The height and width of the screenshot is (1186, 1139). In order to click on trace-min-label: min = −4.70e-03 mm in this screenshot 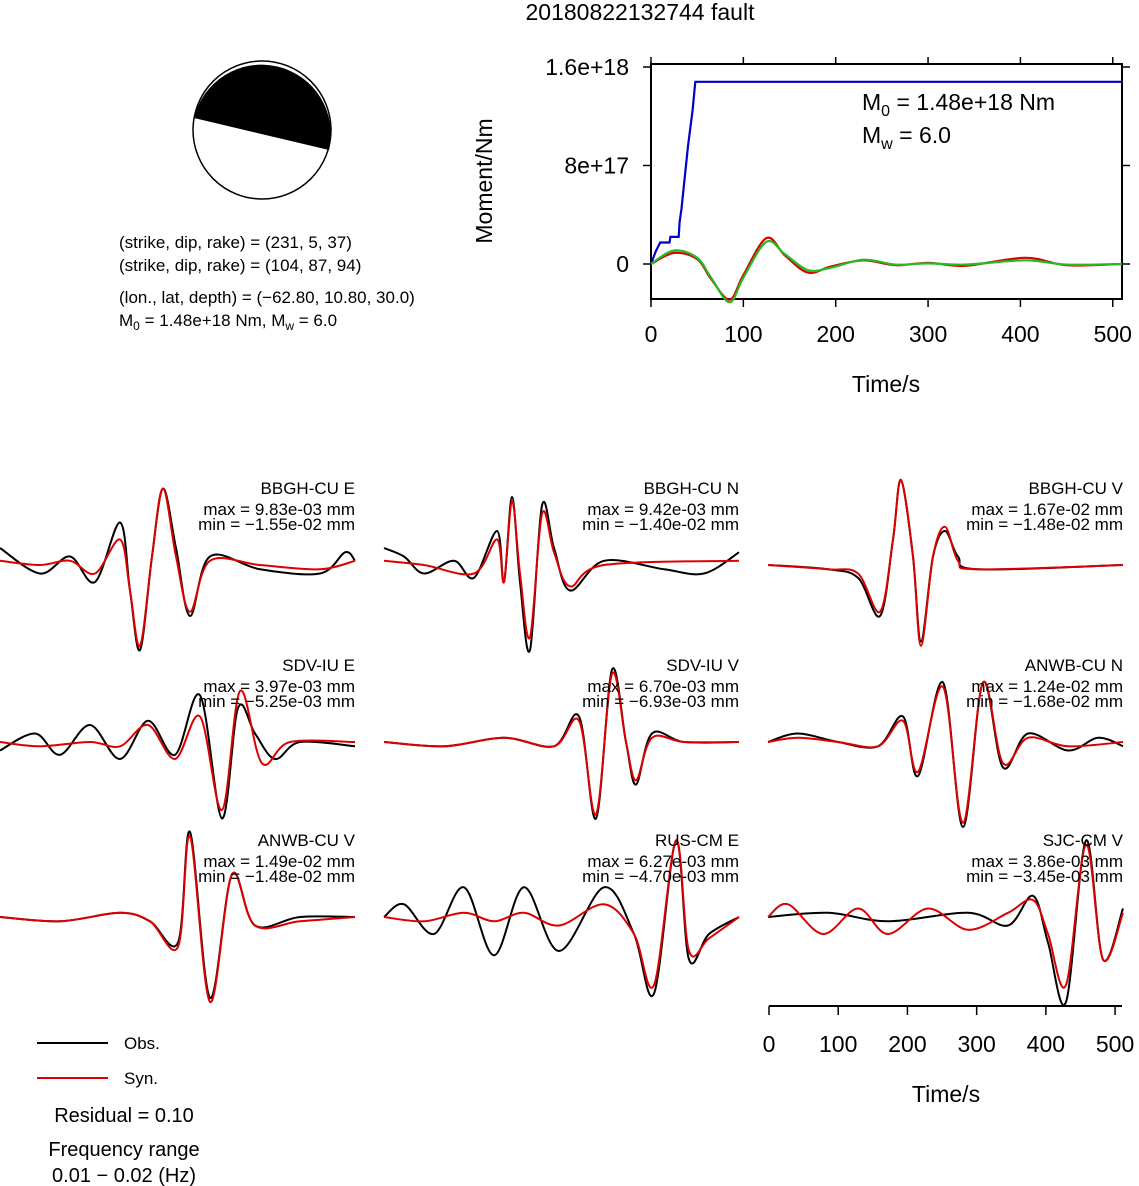, I will do `click(660, 876)`.